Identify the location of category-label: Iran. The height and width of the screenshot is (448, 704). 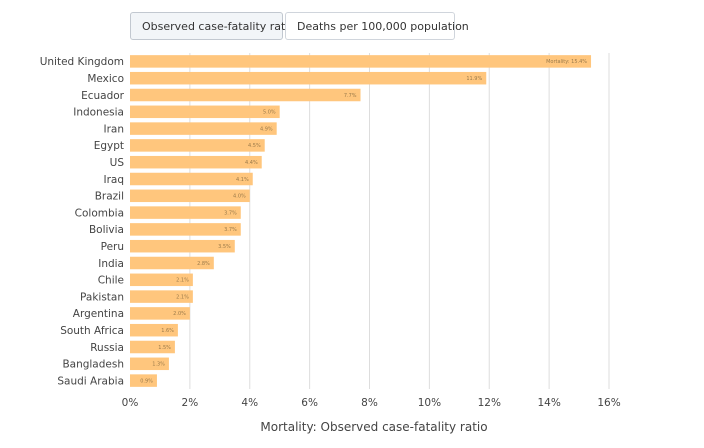
(113, 129).